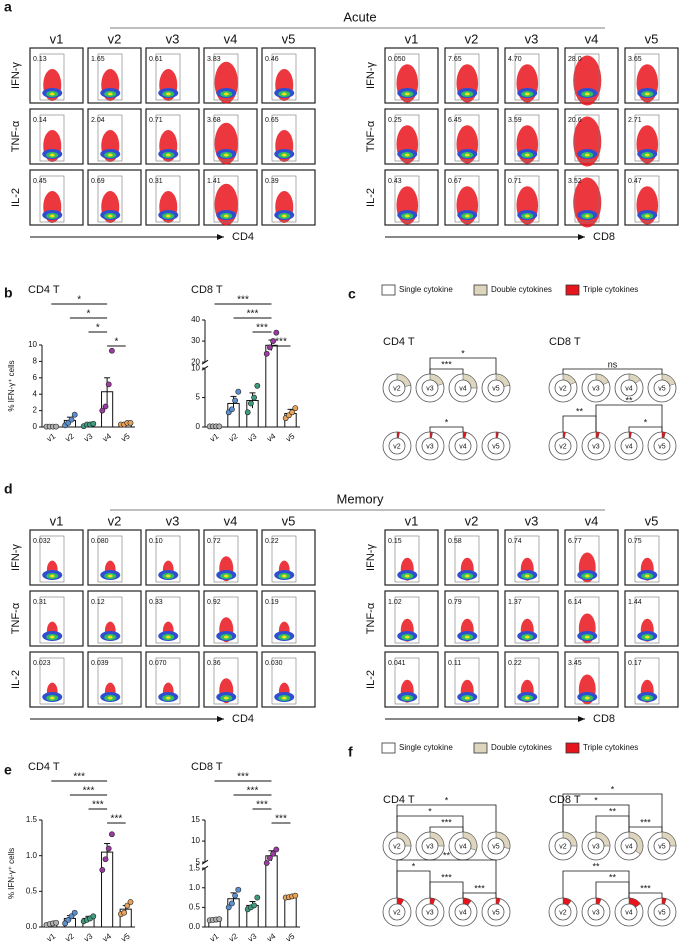  Describe the element at coordinates (198, 397) in the screenshot. I see `y-tick-label: 5` at that location.